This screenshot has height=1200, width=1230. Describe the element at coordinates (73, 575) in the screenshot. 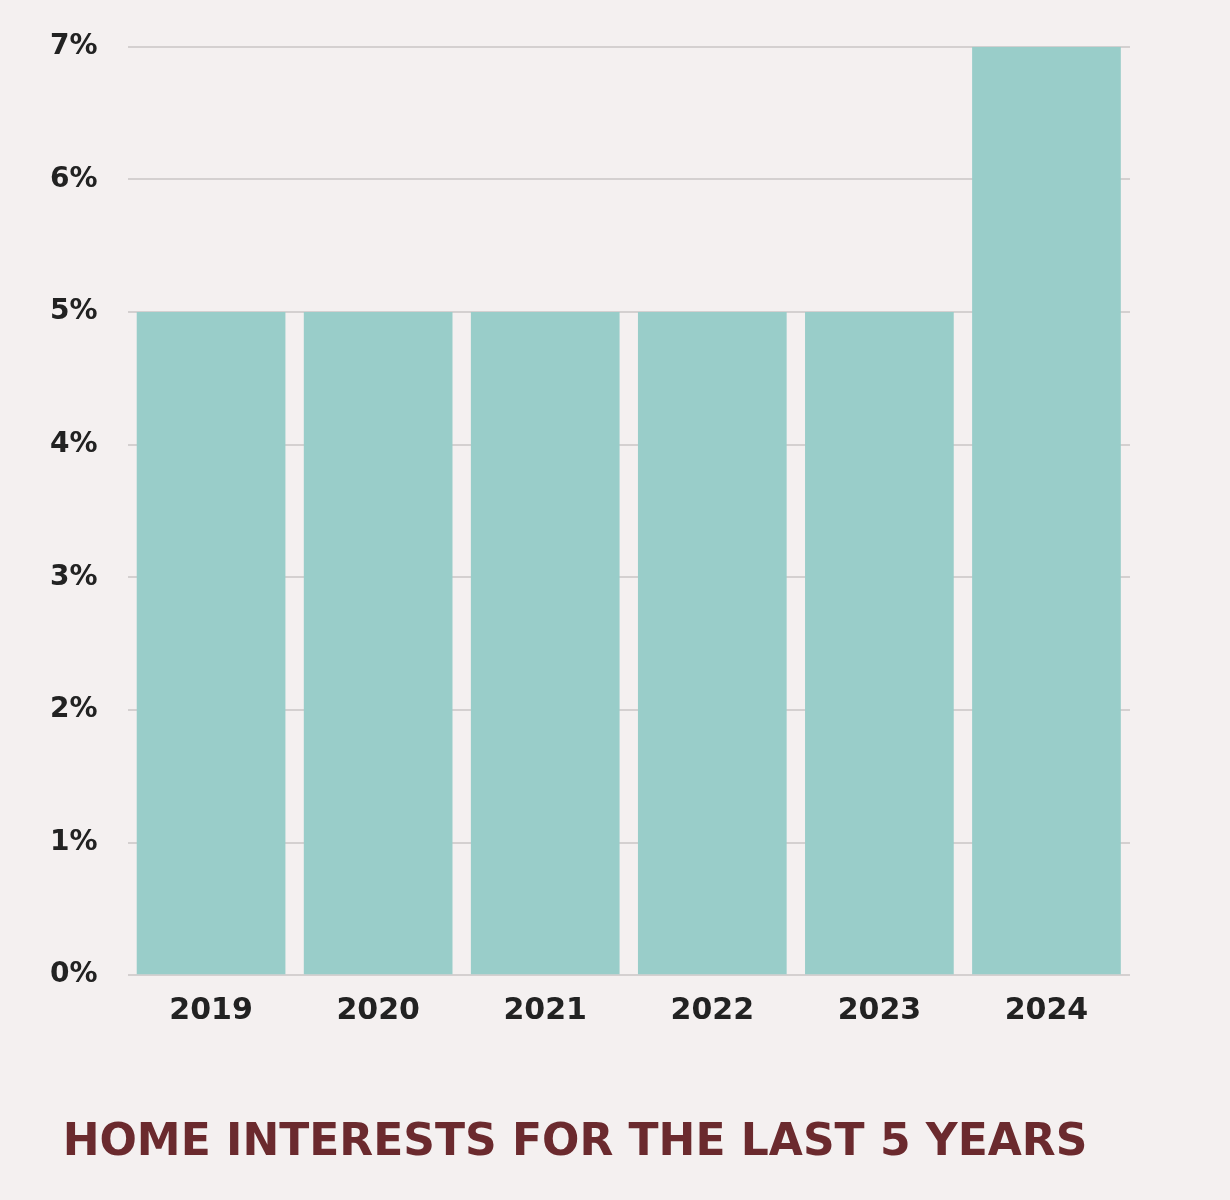

I see `y-tick-label: 3%` at that location.